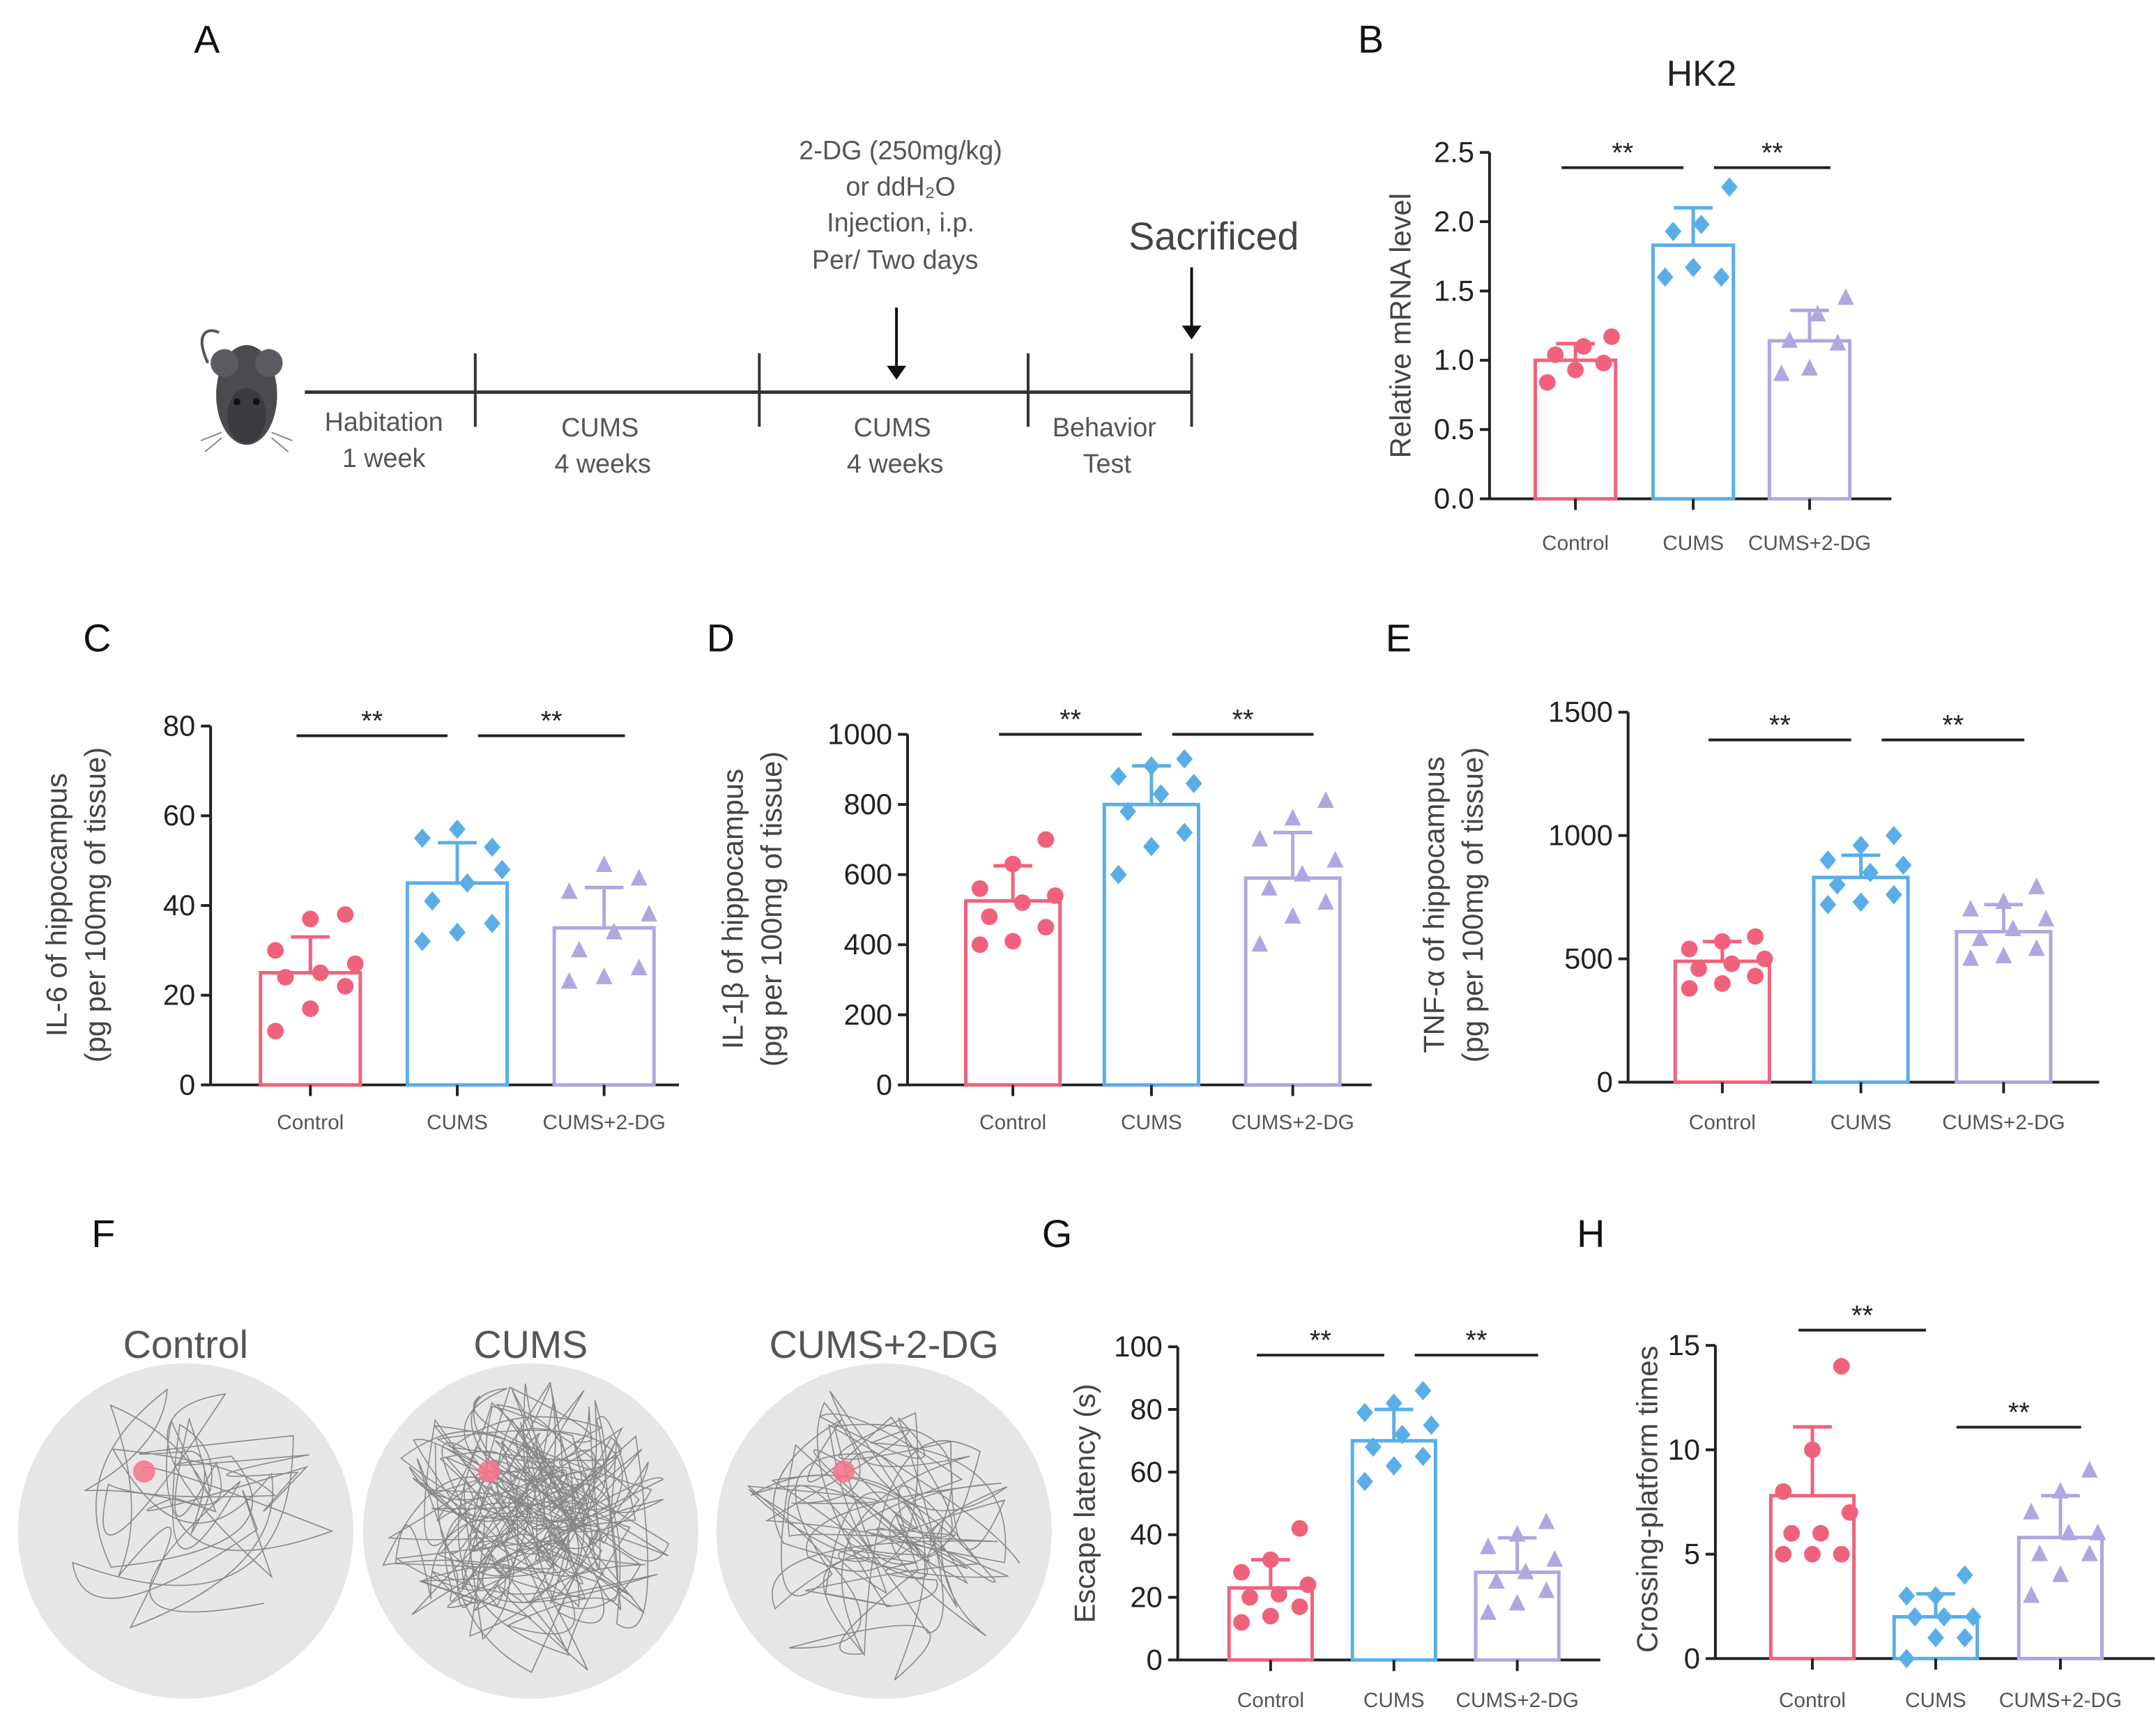 Image resolution: width=2156 pixels, height=1728 pixels. What do you see at coordinates (600, 428) in the screenshot?
I see `segment-cums-1: CUMS` at bounding box center [600, 428].